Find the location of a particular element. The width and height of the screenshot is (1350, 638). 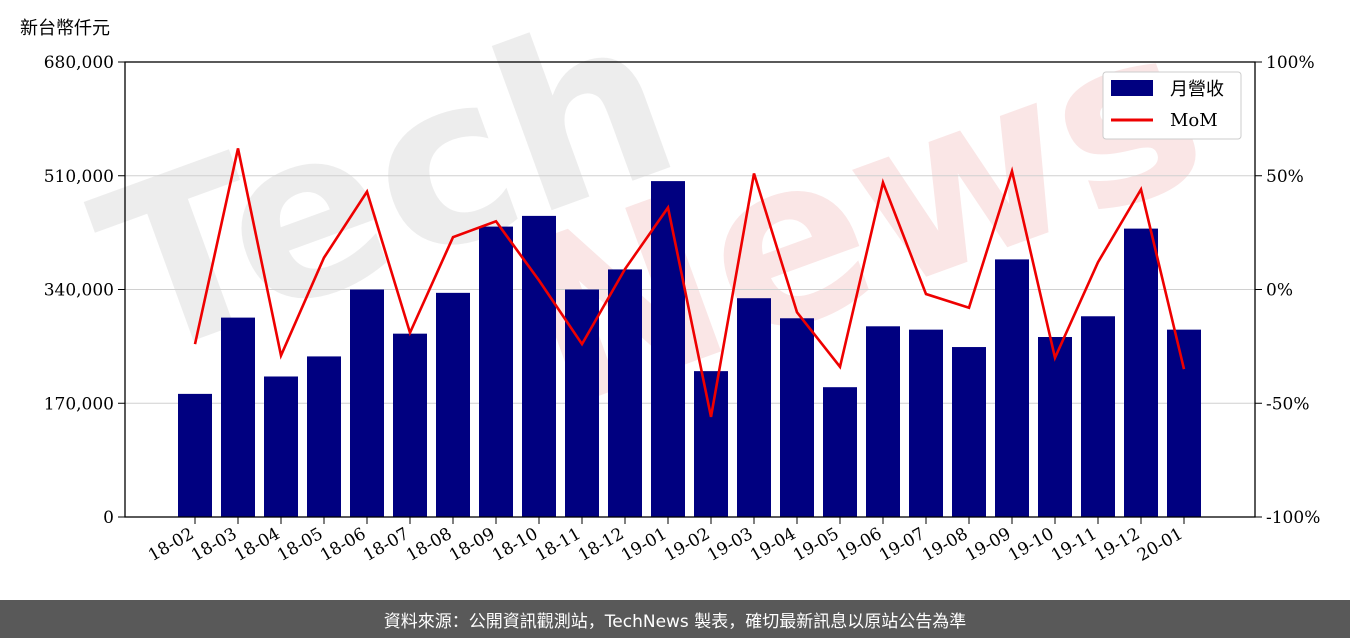

right-tick-label: -50% is located at coordinates (1288, 404).